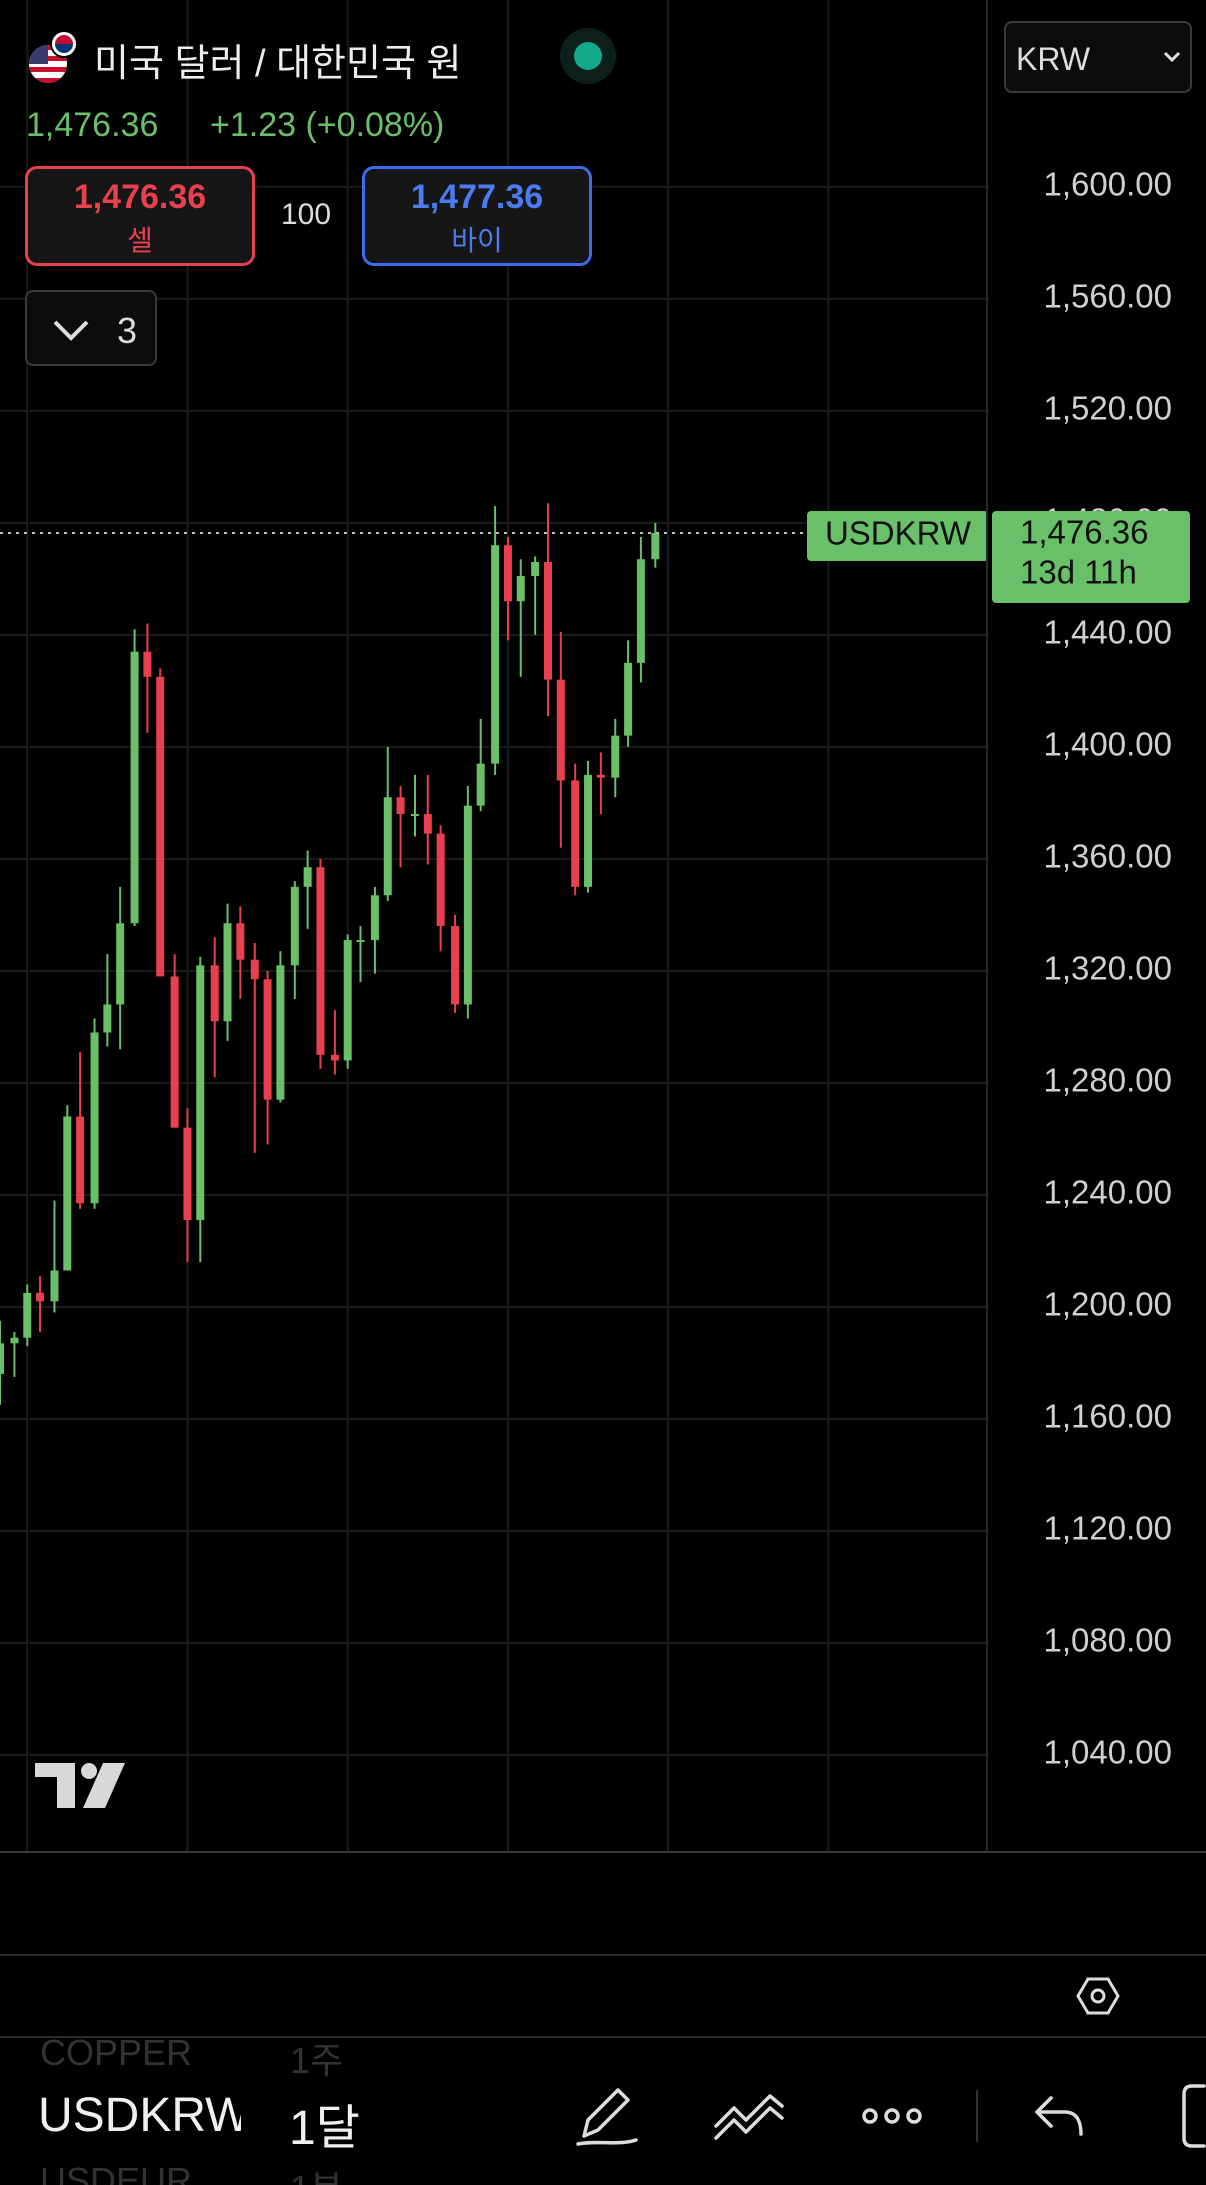  Describe the element at coordinates (749, 2117) in the screenshot. I see `indicator-icon` at that location.